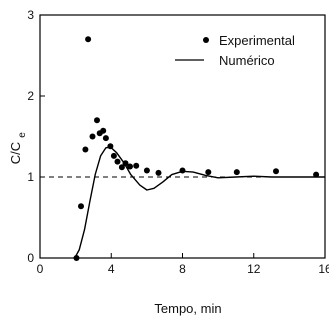 The image size is (329, 329). What do you see at coordinates (22, 135) in the screenshot?
I see `y-axis-label-subscript: e` at bounding box center [22, 135].